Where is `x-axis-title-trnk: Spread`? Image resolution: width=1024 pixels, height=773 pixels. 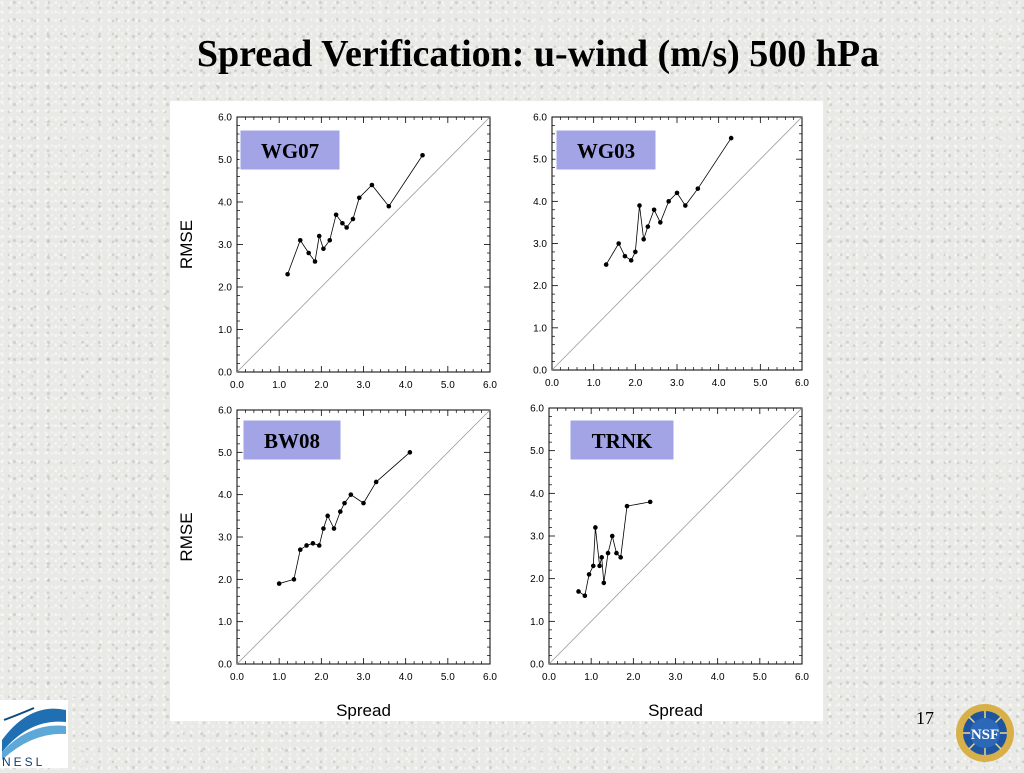 x-axis-title-trnk: Spread is located at coordinates (675, 710).